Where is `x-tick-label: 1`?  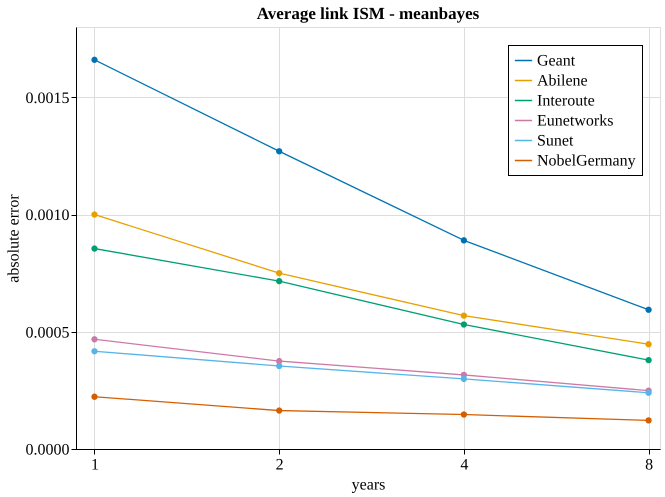 x-tick-label: 1 is located at coordinates (94, 465).